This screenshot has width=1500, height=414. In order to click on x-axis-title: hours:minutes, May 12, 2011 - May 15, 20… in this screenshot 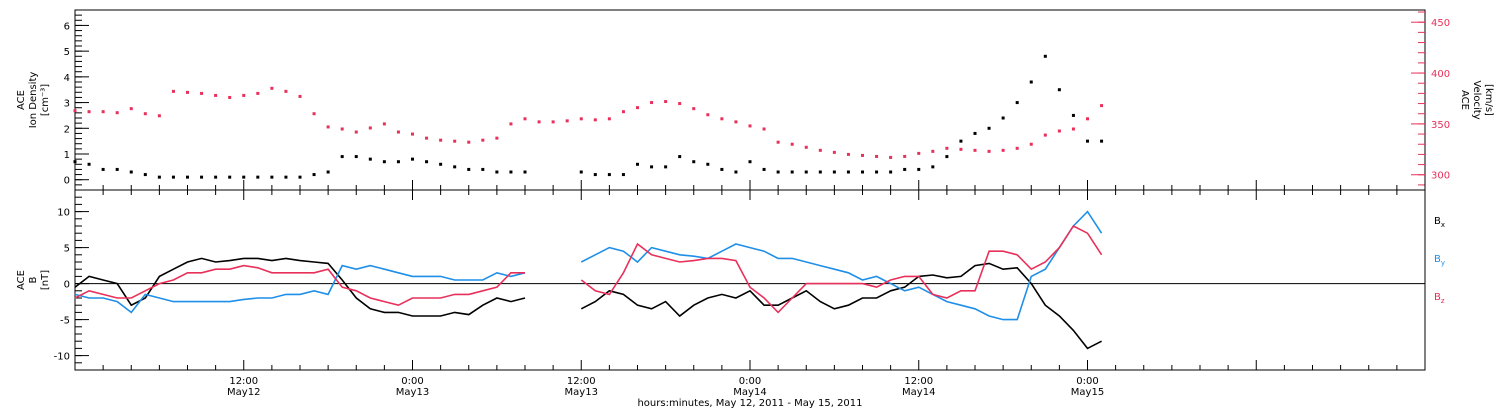, I will do `click(749, 403)`.